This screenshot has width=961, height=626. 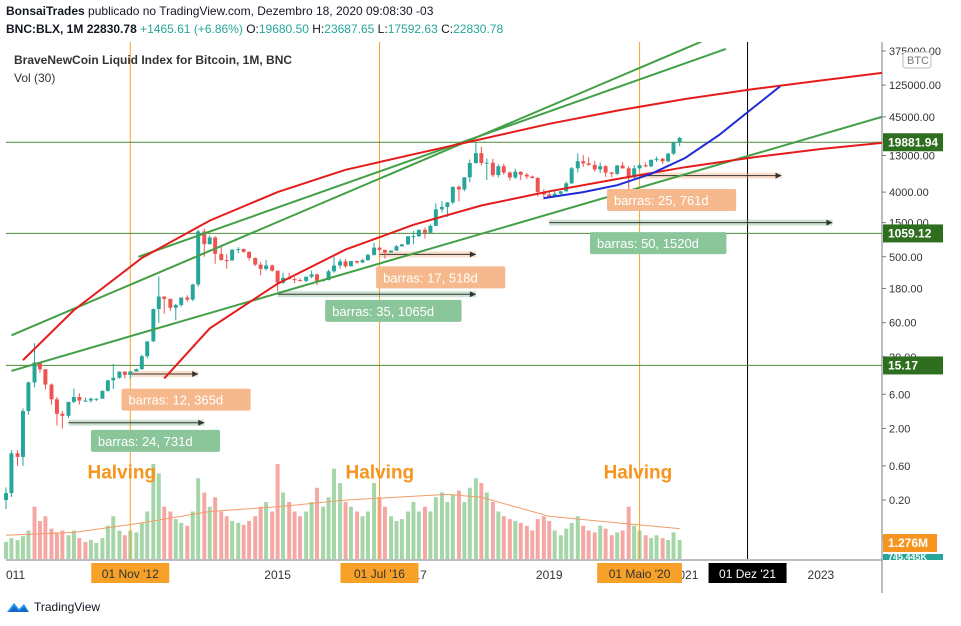 What do you see at coordinates (342, 514) in the screenshot?
I see `volume-ma-line` at bounding box center [342, 514].